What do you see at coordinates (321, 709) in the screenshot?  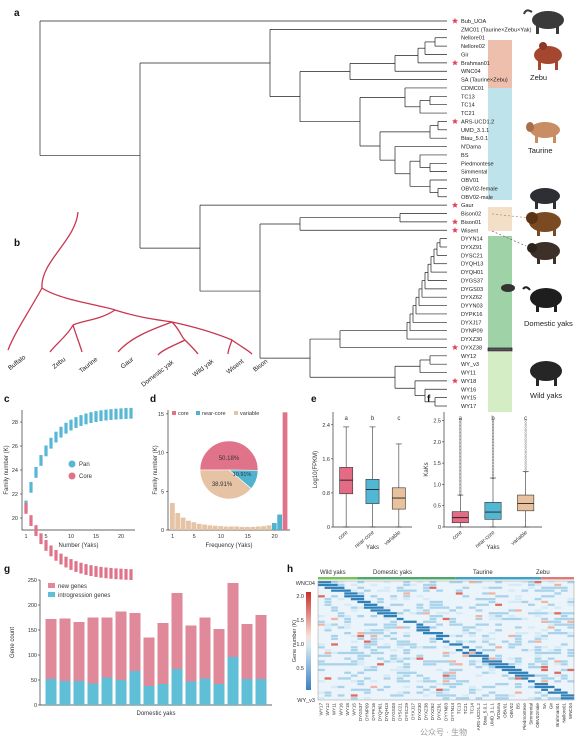 I see `column-label: WY17` at bounding box center [321, 709].